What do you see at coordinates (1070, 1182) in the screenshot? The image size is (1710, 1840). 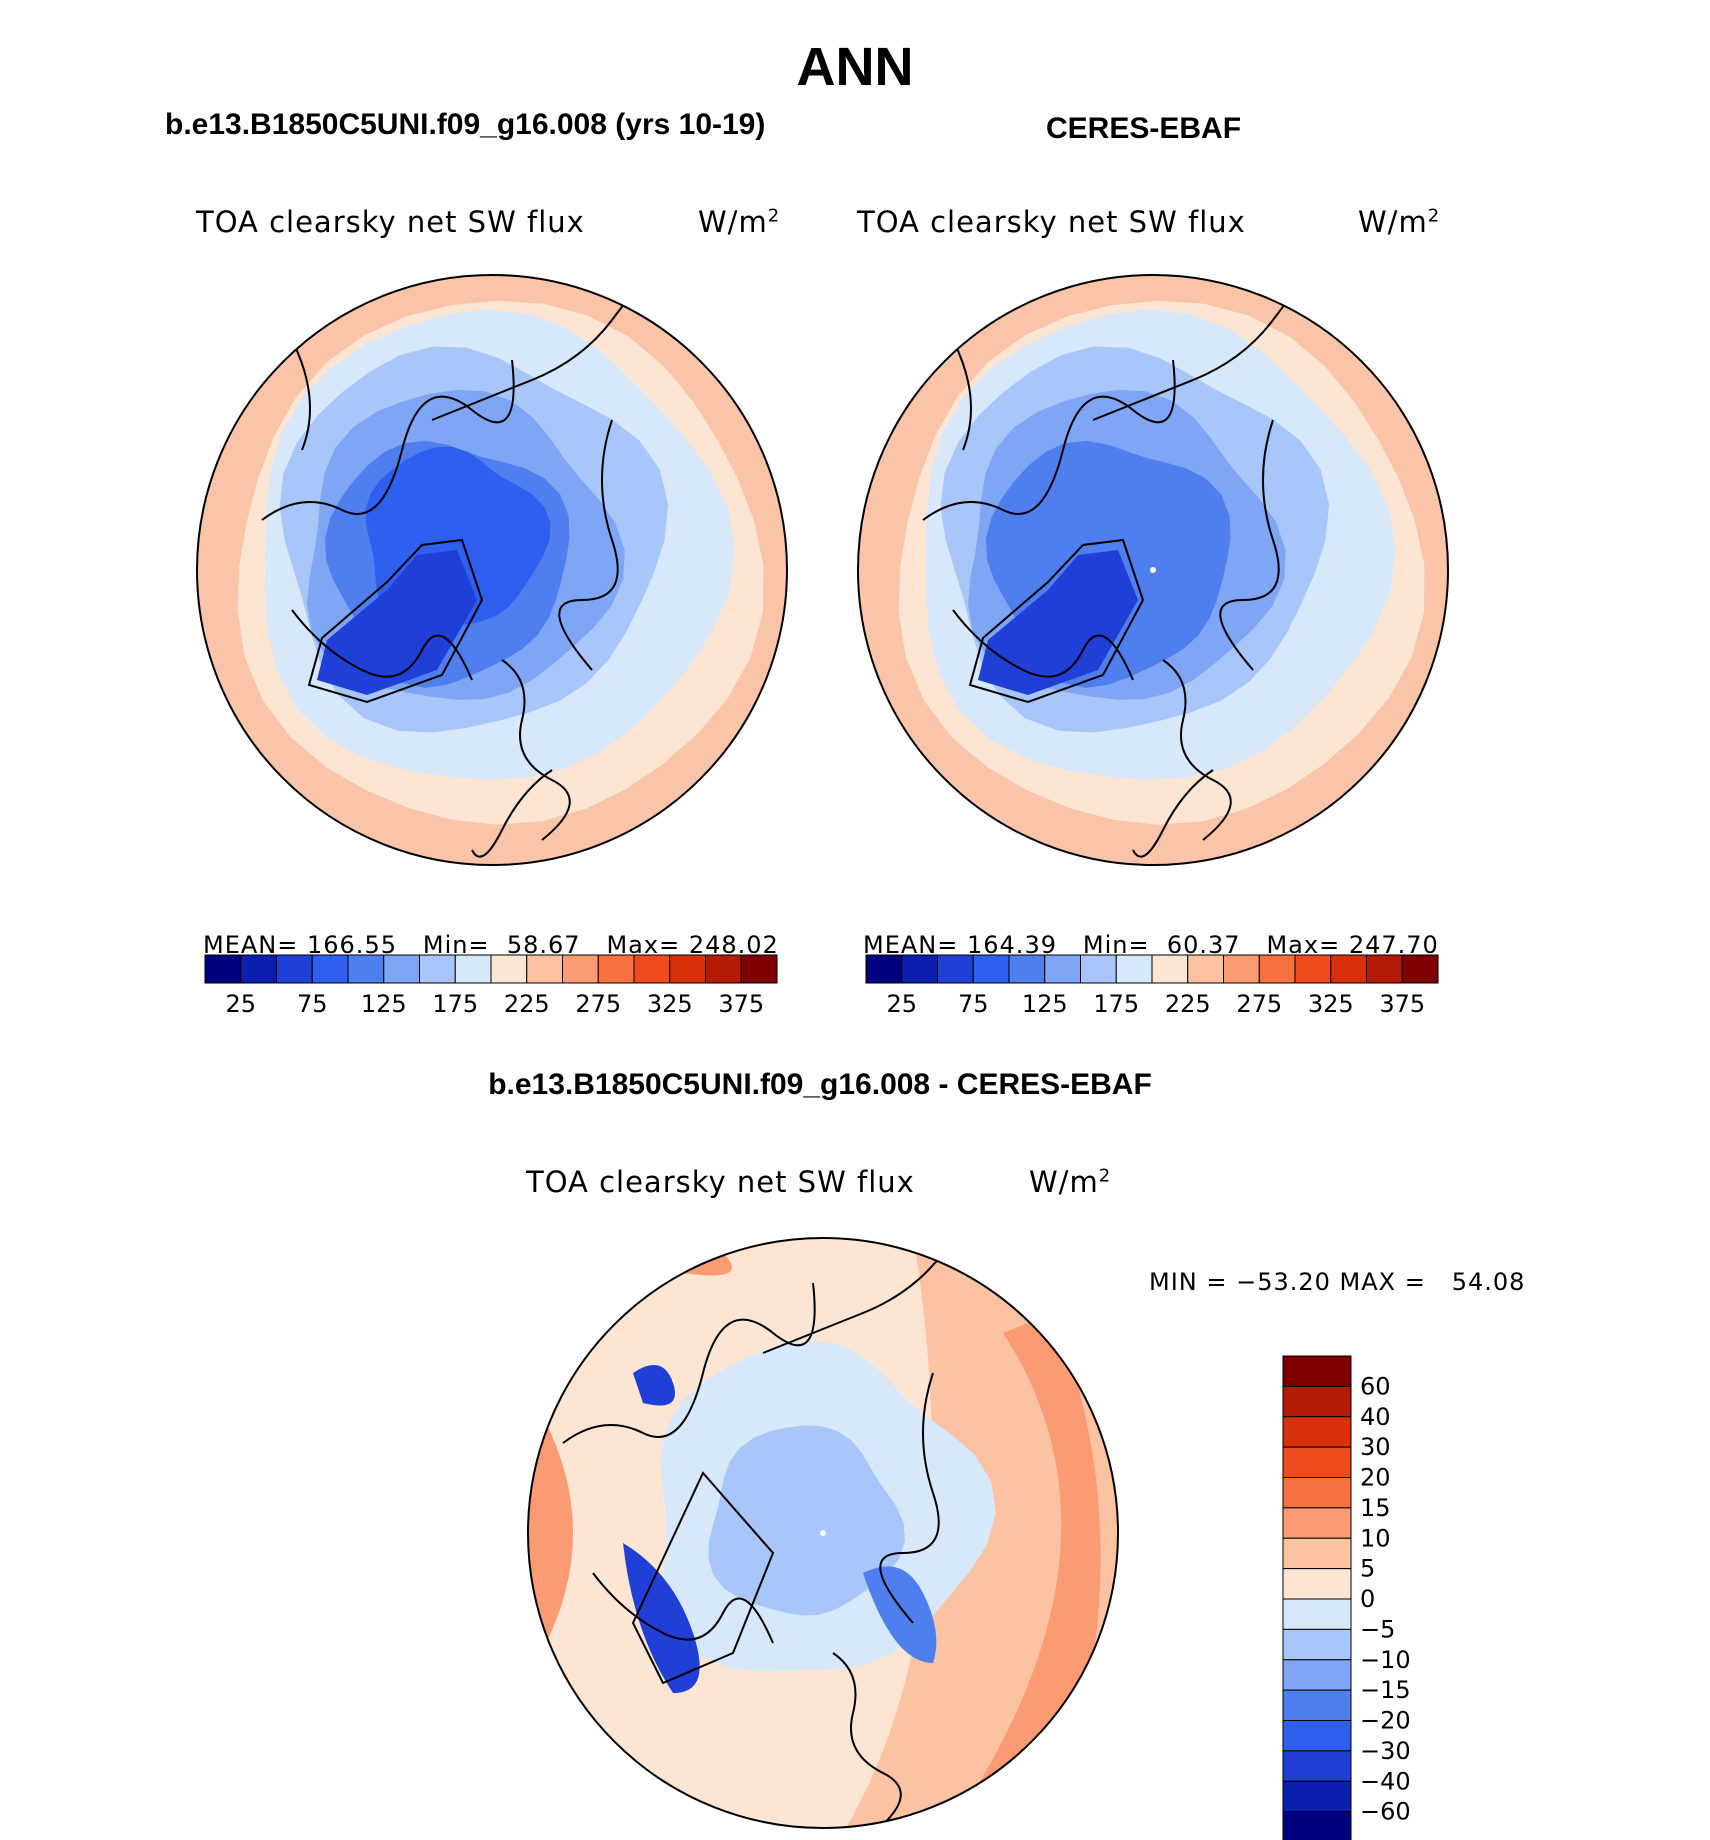 I see `diff-panel-units: W/m2` at bounding box center [1070, 1182].